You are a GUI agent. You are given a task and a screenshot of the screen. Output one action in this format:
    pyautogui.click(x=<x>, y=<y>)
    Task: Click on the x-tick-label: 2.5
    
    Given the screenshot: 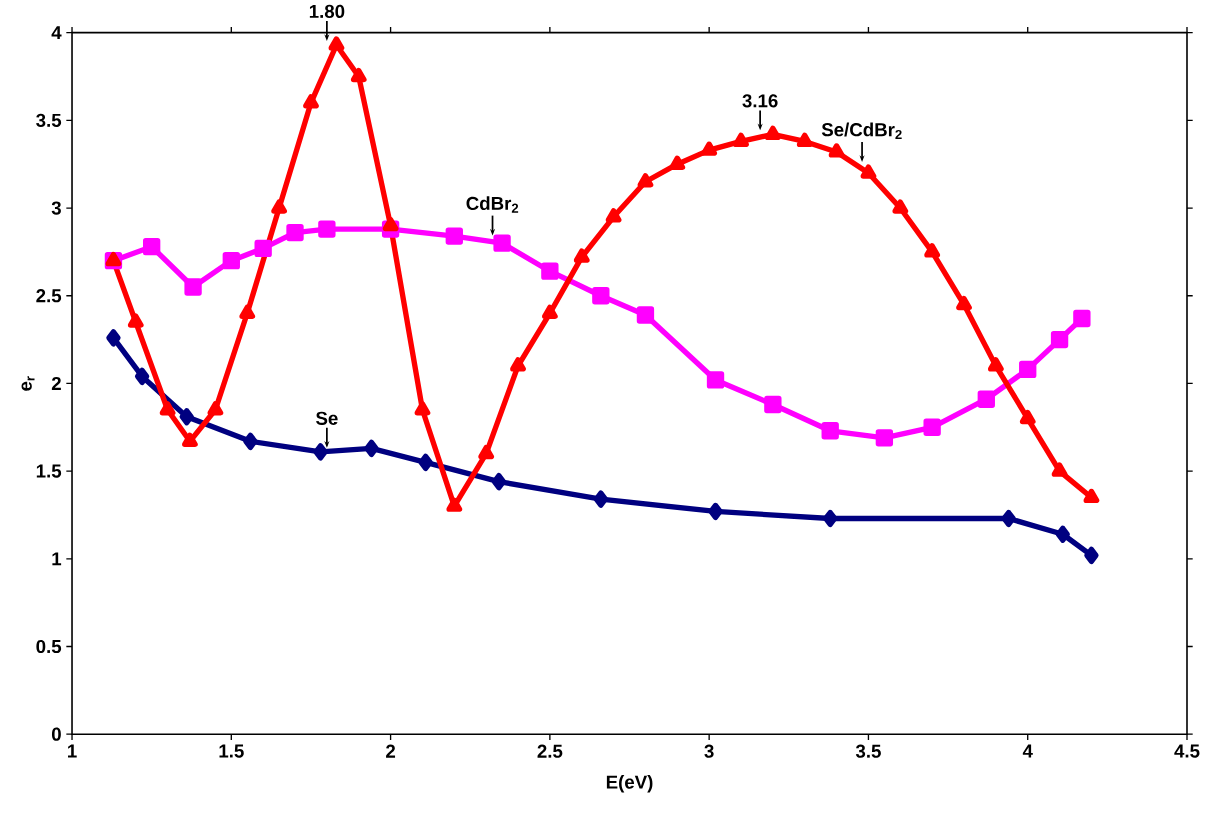 What is the action you would take?
    pyautogui.click(x=550, y=751)
    